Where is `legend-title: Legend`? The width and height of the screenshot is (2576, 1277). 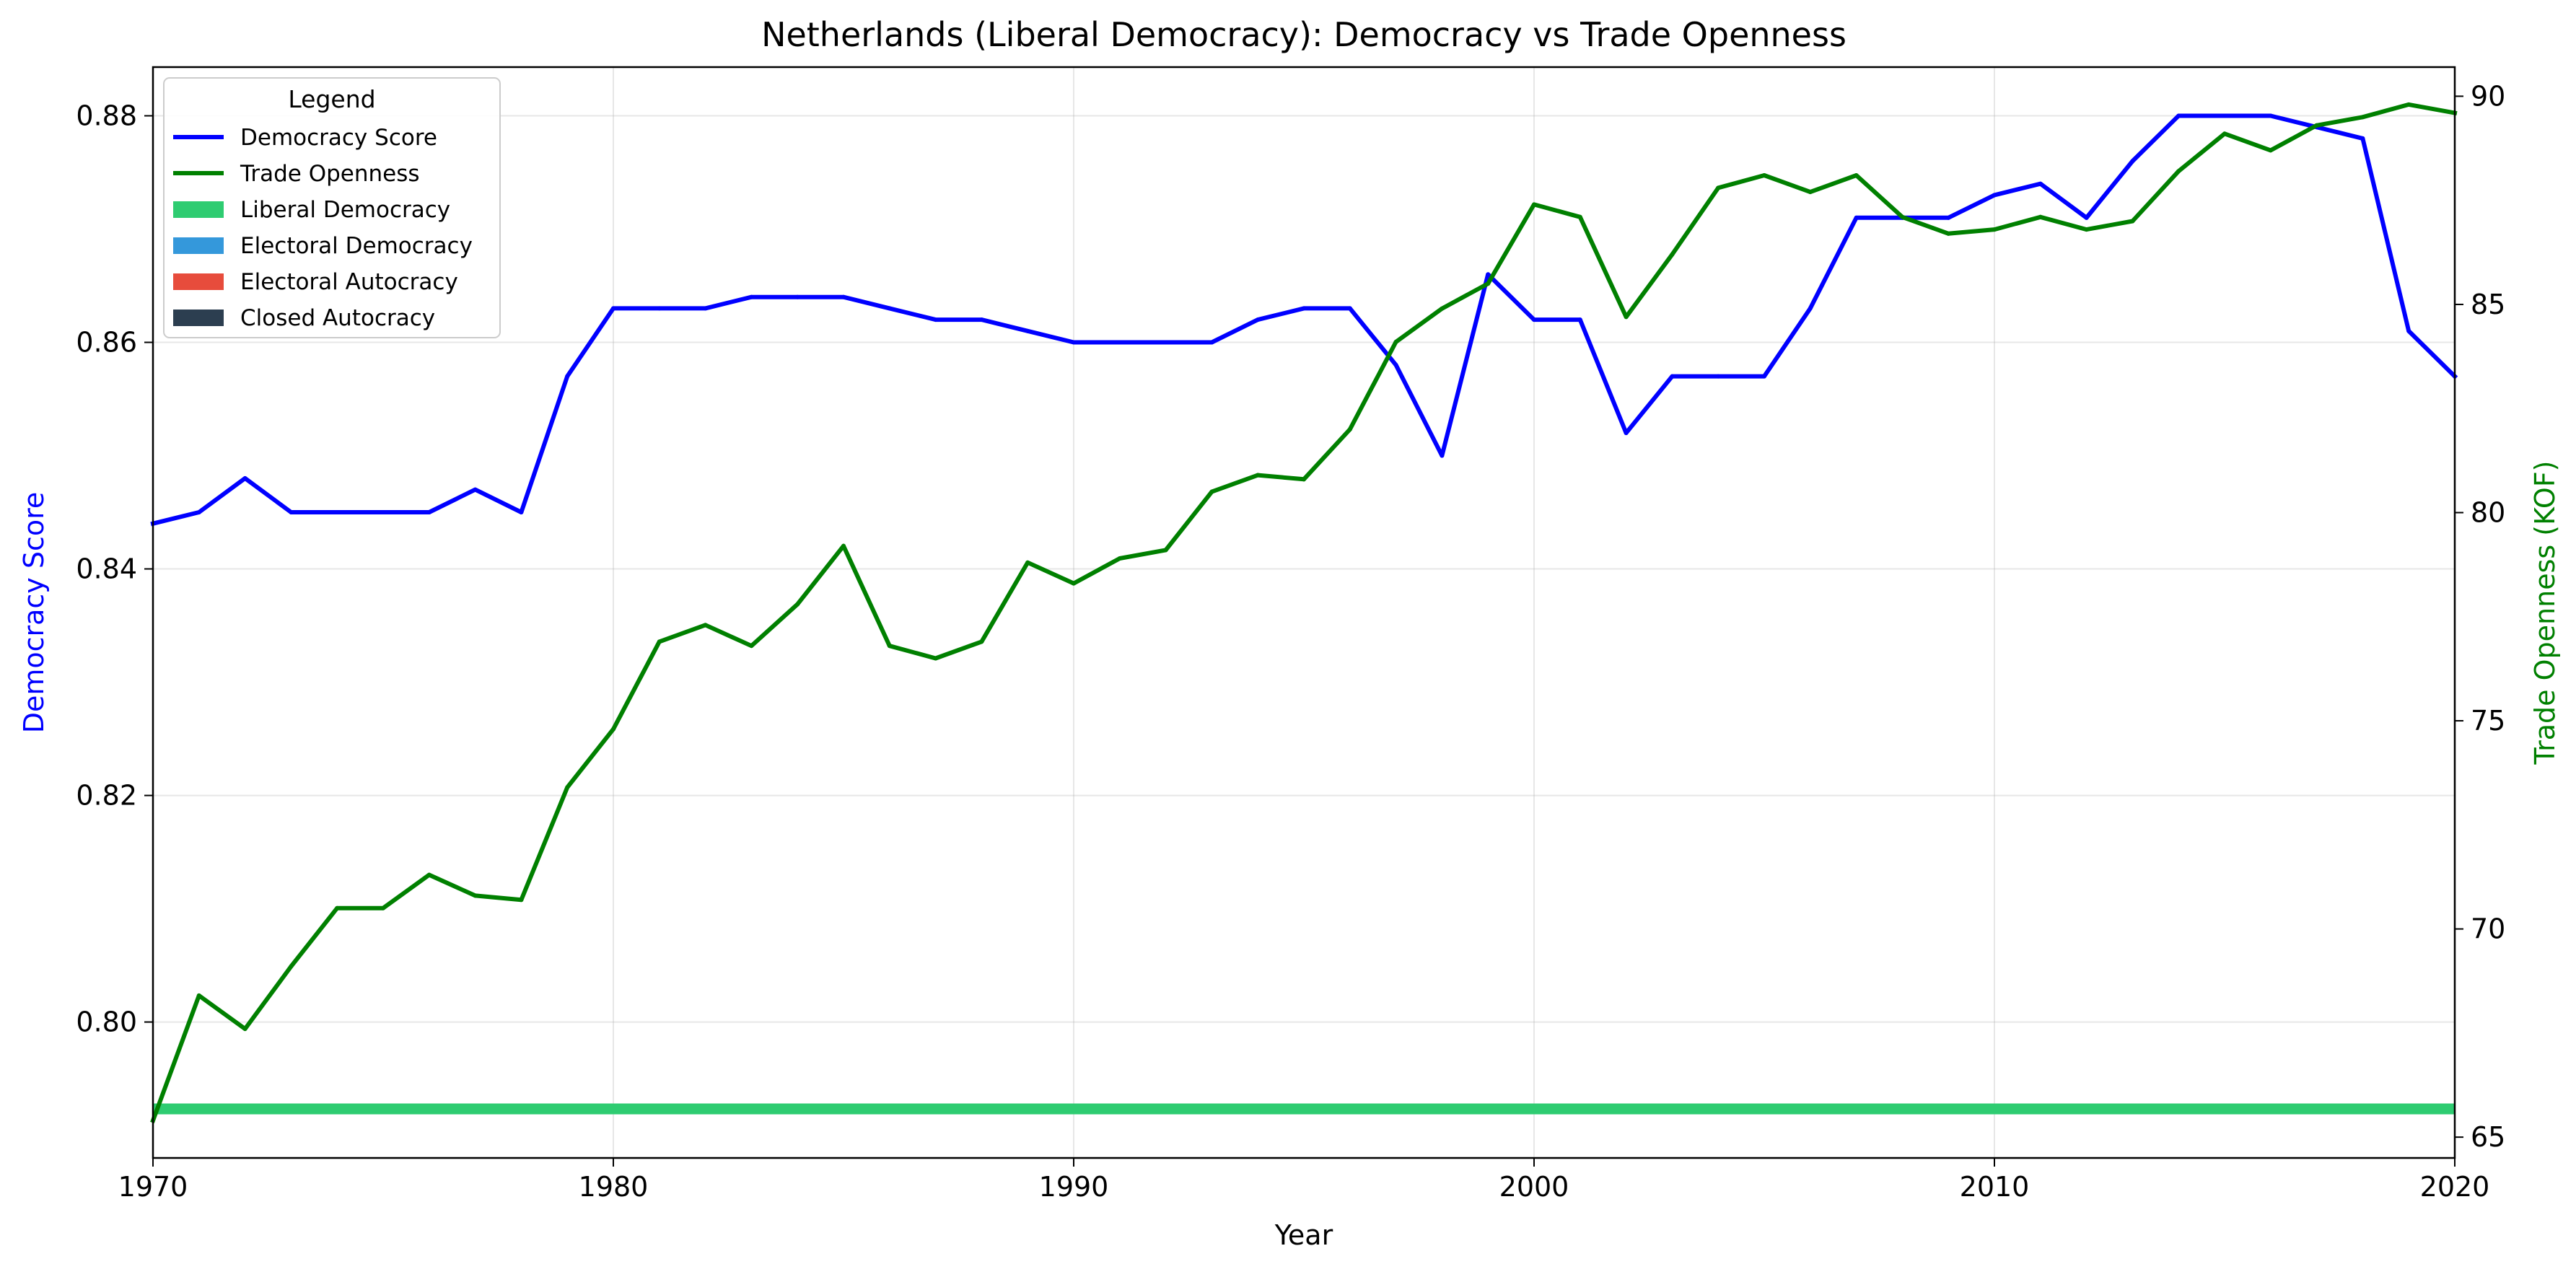 legend-title: Legend is located at coordinates (331, 99).